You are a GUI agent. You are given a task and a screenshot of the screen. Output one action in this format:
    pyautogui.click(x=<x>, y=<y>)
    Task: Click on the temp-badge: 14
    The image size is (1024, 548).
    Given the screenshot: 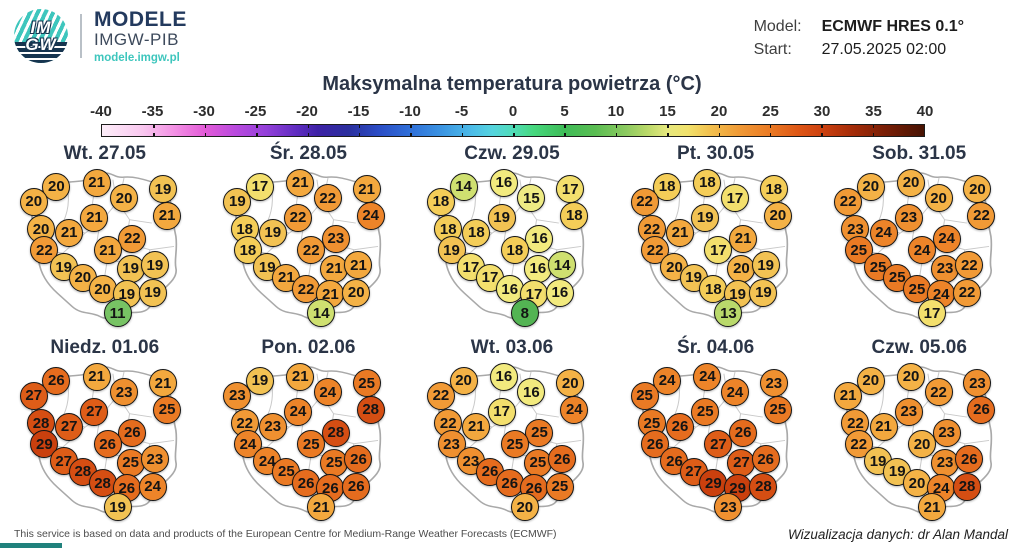 What is the action you would take?
    pyautogui.click(x=321, y=313)
    